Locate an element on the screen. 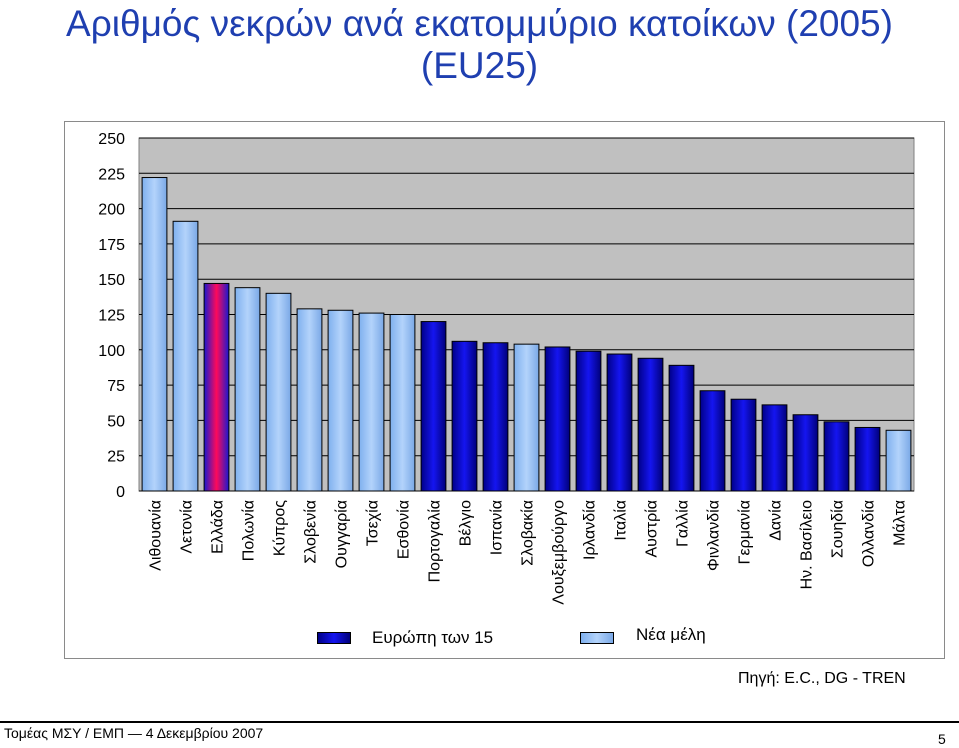 The height and width of the screenshot is (748, 959). page-number: 5 is located at coordinates (942, 739).